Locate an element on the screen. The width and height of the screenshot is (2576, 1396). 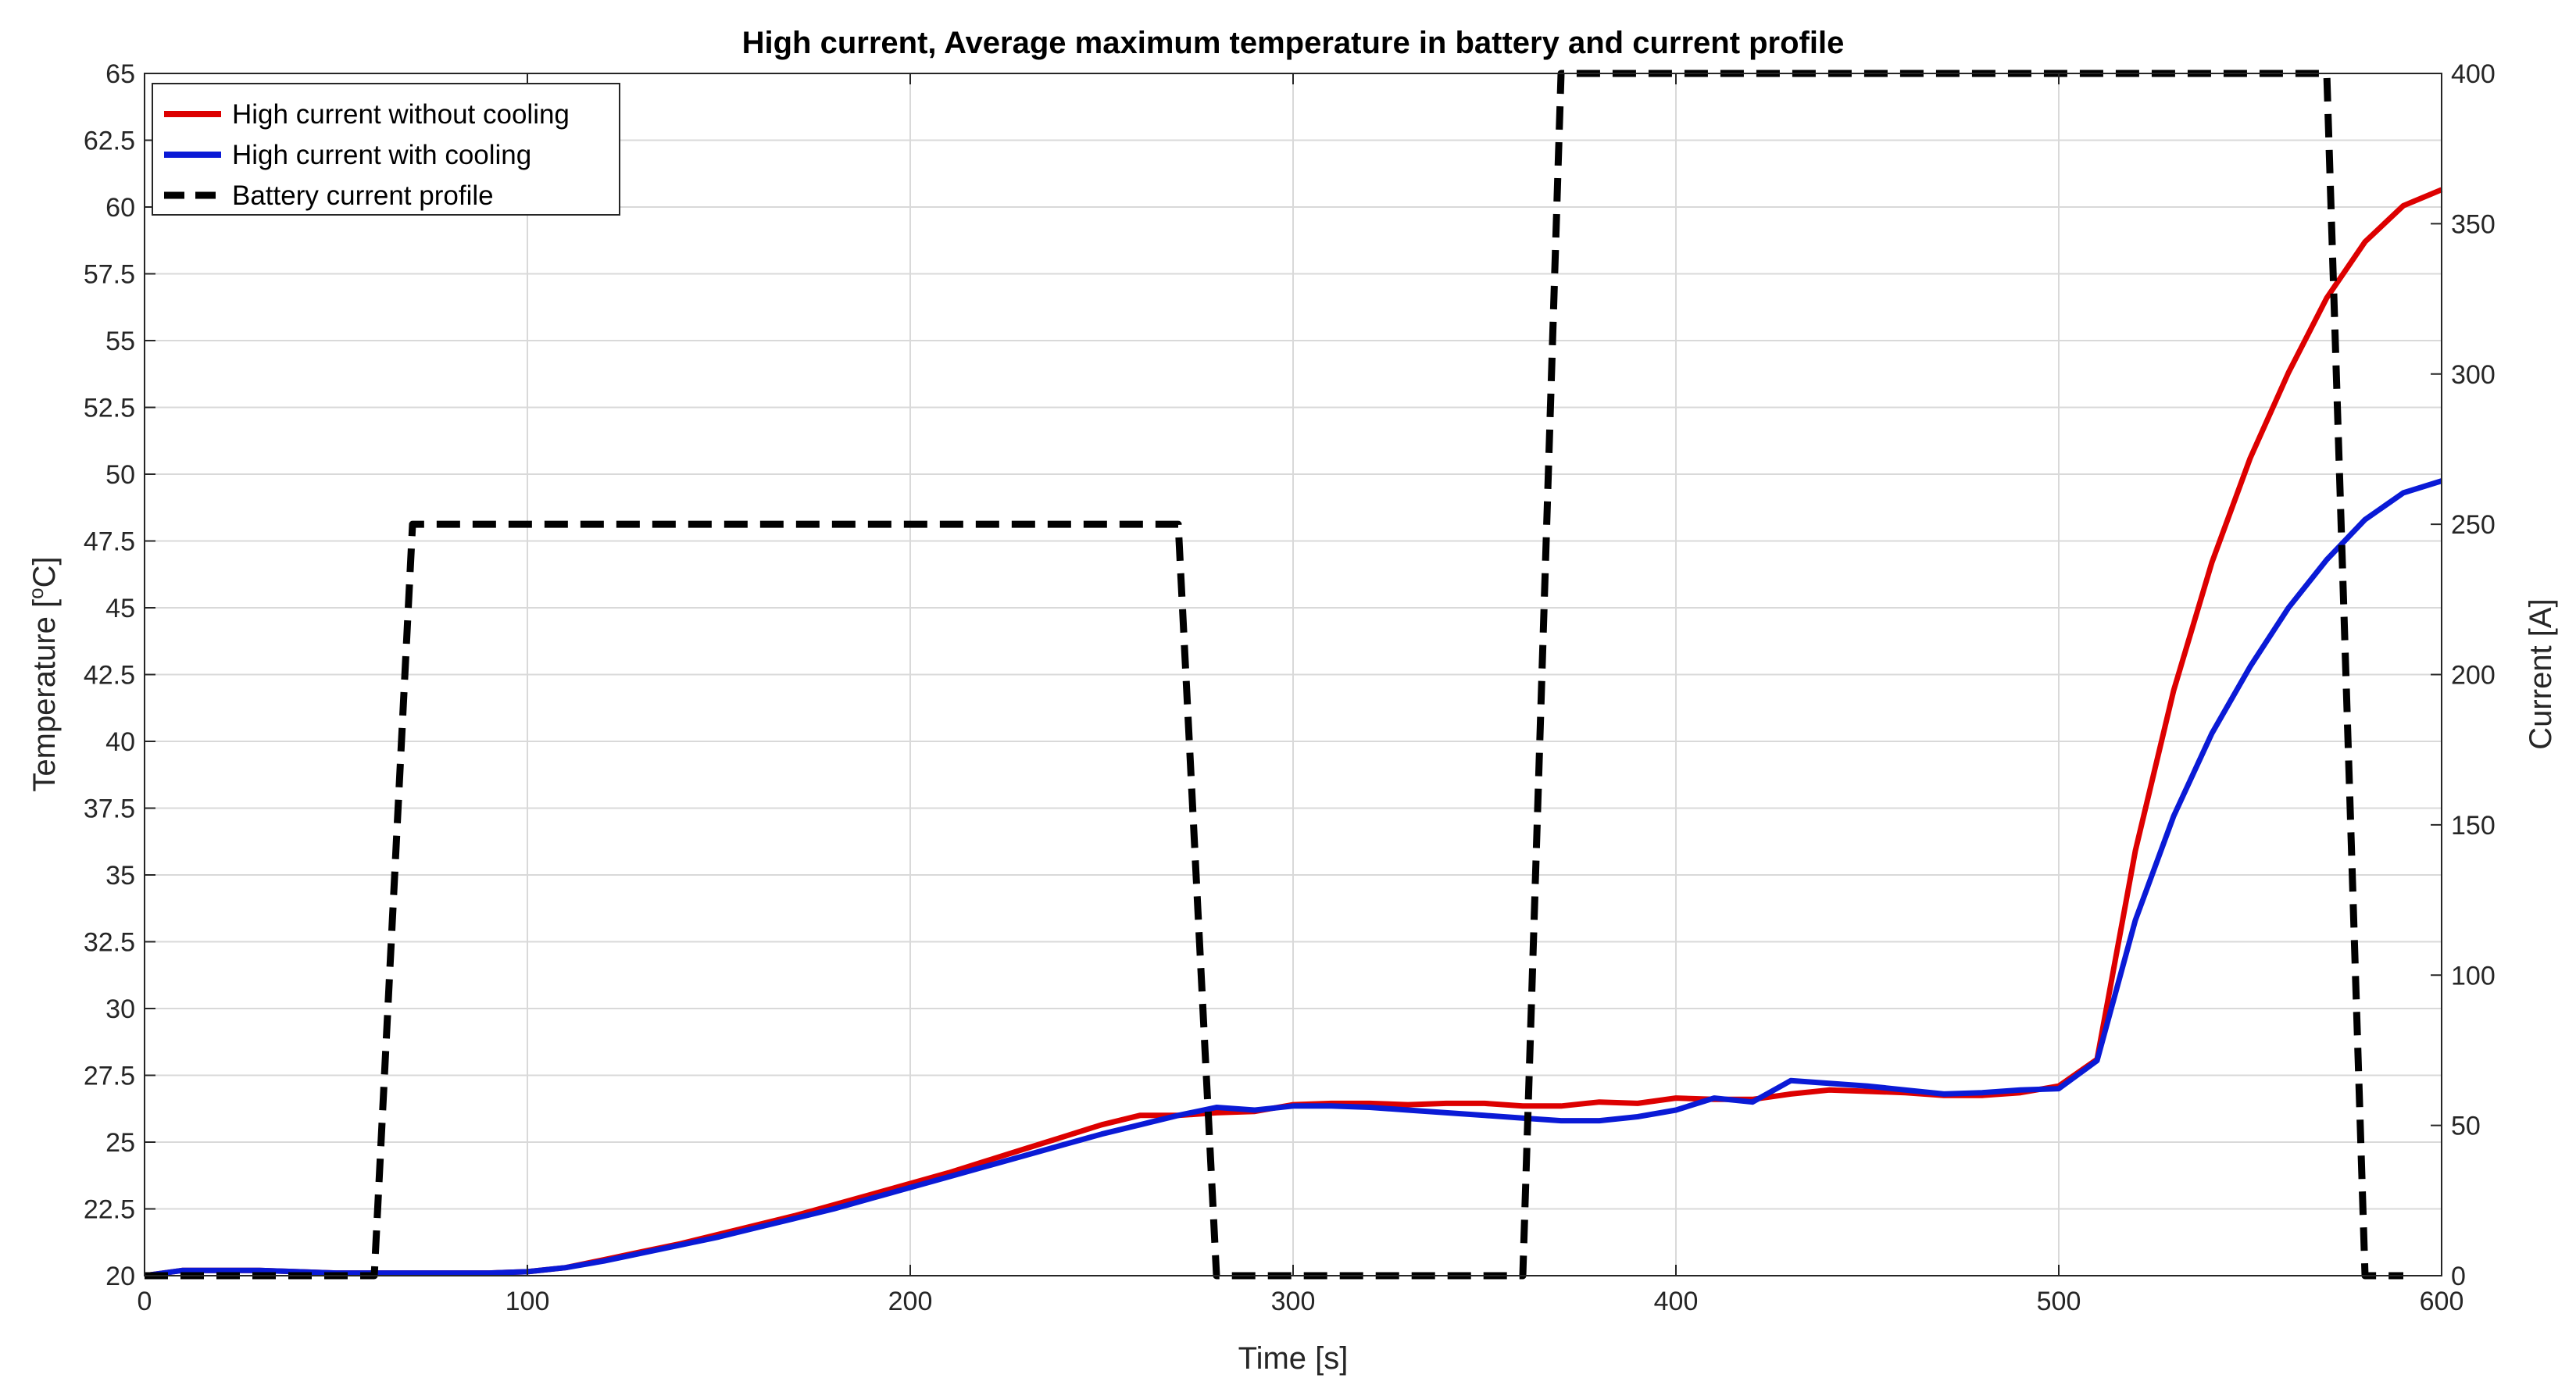
legend-box is located at coordinates (386, 149).